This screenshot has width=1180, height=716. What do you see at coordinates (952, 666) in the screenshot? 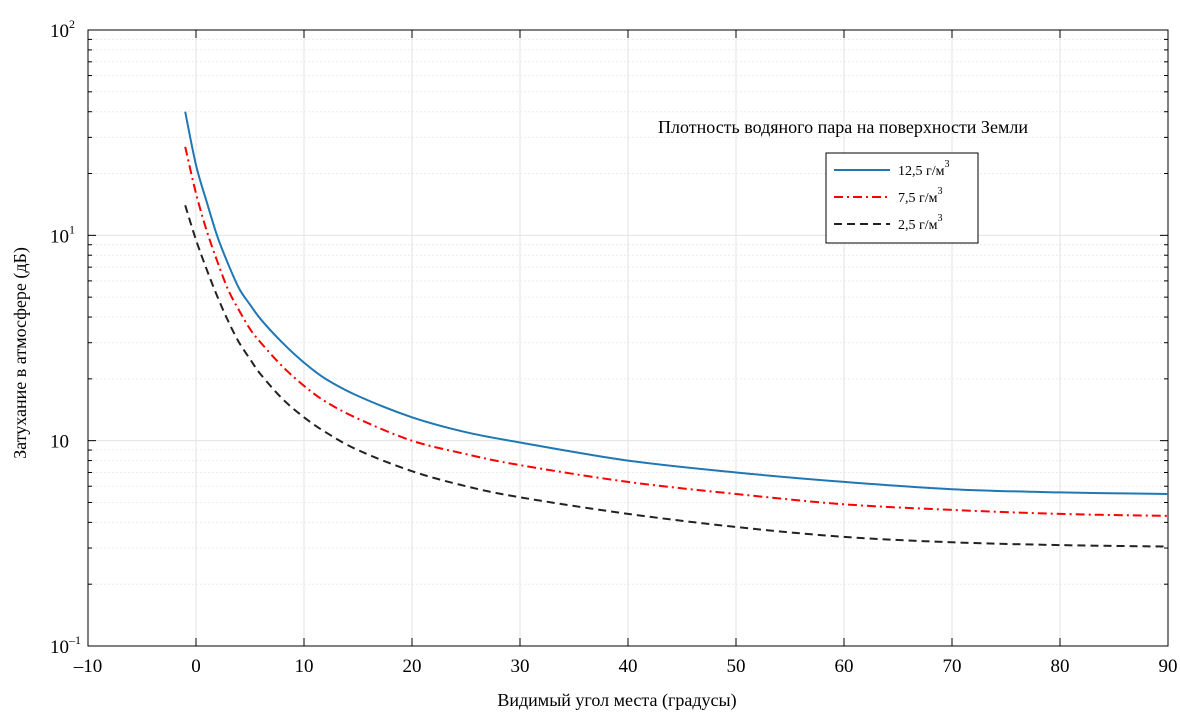
I see `x-tick-label: 70` at bounding box center [952, 666].